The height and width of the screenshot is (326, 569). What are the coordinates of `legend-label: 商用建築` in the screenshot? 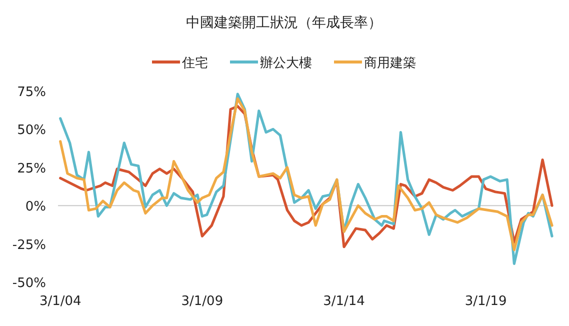 It's located at (390, 63).